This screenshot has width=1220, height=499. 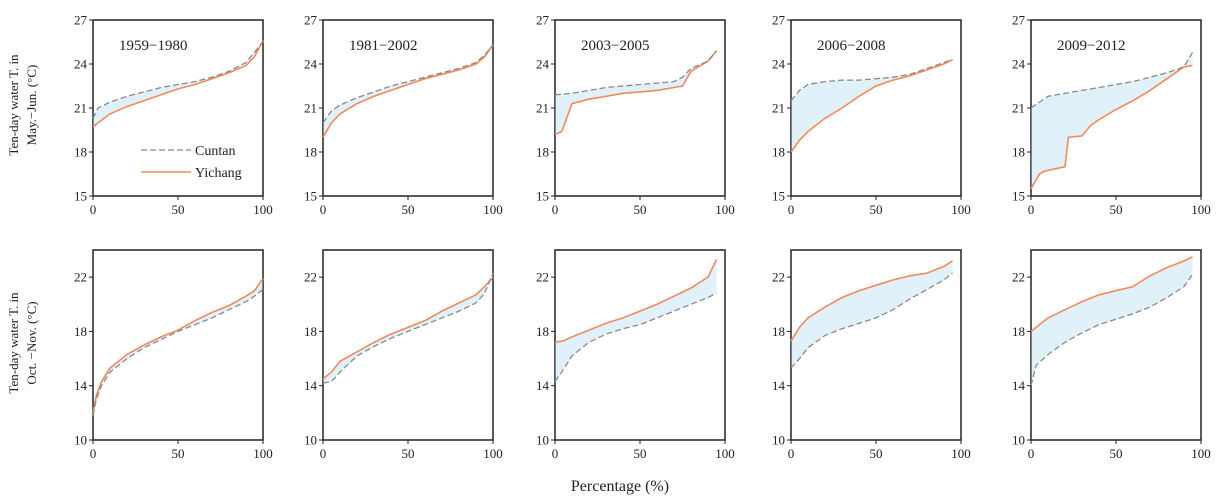 What do you see at coordinates (31, 105) in the screenshot?
I see `row1-ylabel-line2: May.−Jun. (°C)` at bounding box center [31, 105].